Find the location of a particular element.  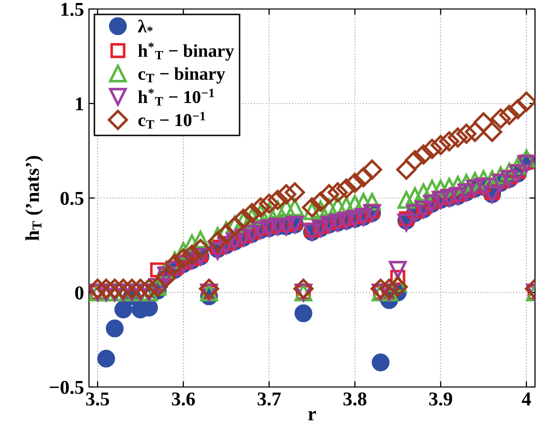

x-tick-label: 3.5 is located at coordinates (98, 399).